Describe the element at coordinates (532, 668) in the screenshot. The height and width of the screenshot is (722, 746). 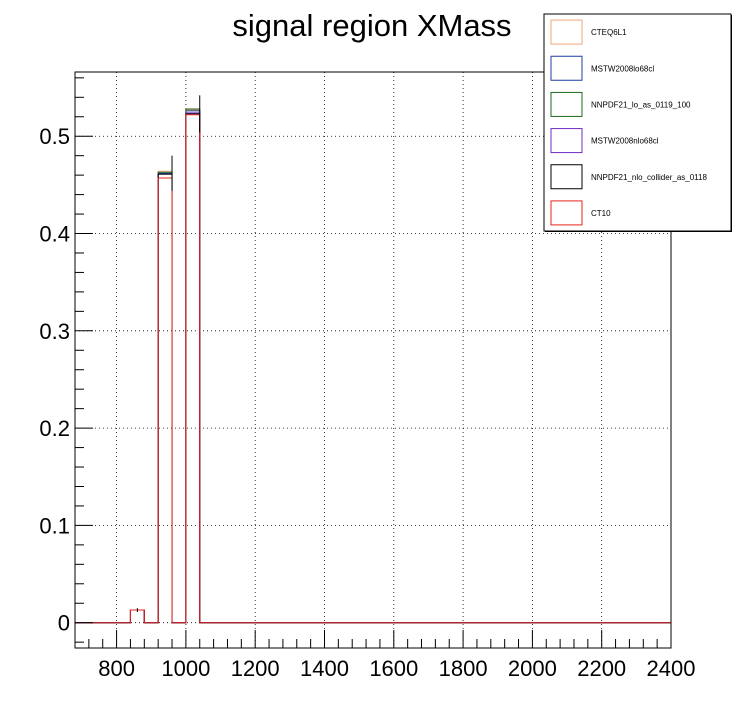
I see `x-tick-label: 2000` at that location.